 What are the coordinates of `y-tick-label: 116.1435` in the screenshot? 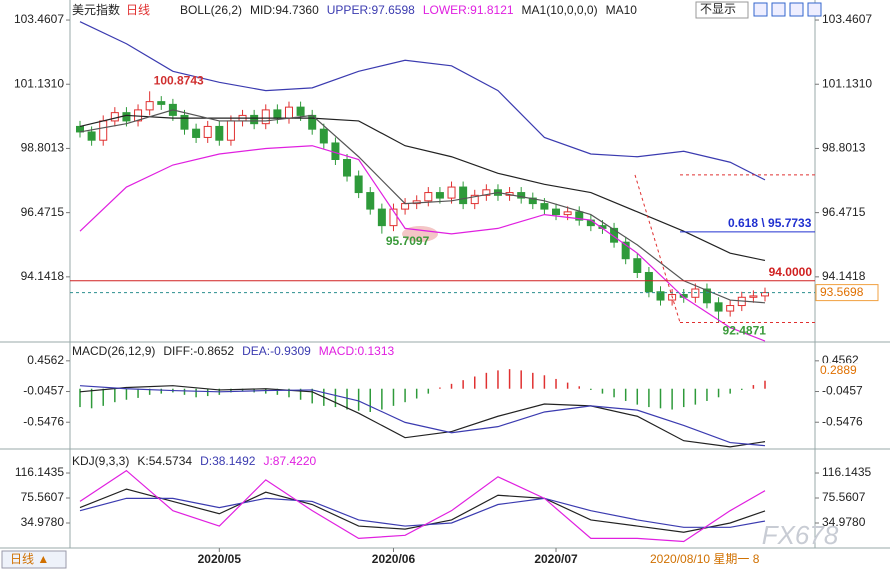 It's located at (39, 472).